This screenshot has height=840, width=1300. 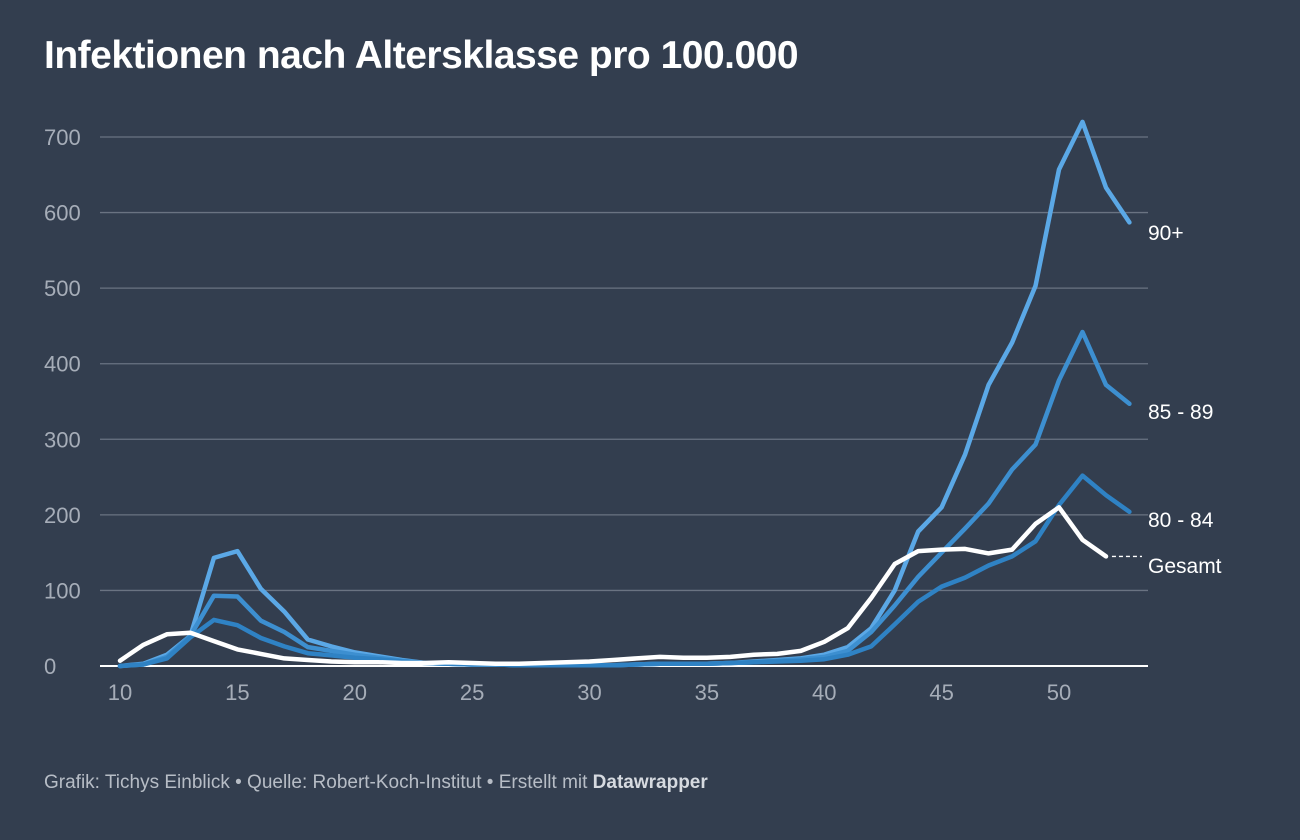 What do you see at coordinates (62, 364) in the screenshot?
I see `y-tick-label: 400` at bounding box center [62, 364].